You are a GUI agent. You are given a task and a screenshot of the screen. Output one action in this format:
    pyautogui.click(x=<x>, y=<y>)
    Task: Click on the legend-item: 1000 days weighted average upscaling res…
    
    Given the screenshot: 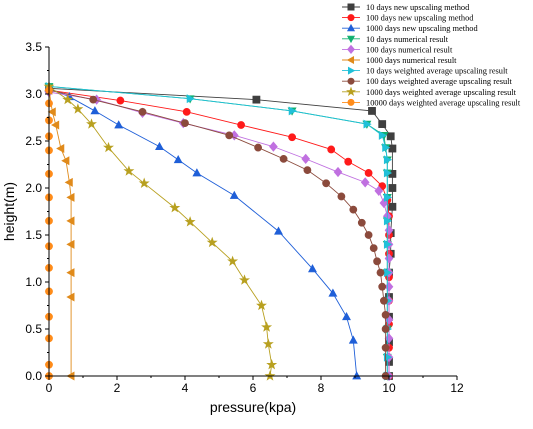 What is the action you would take?
    pyautogui.click(x=429, y=91)
    